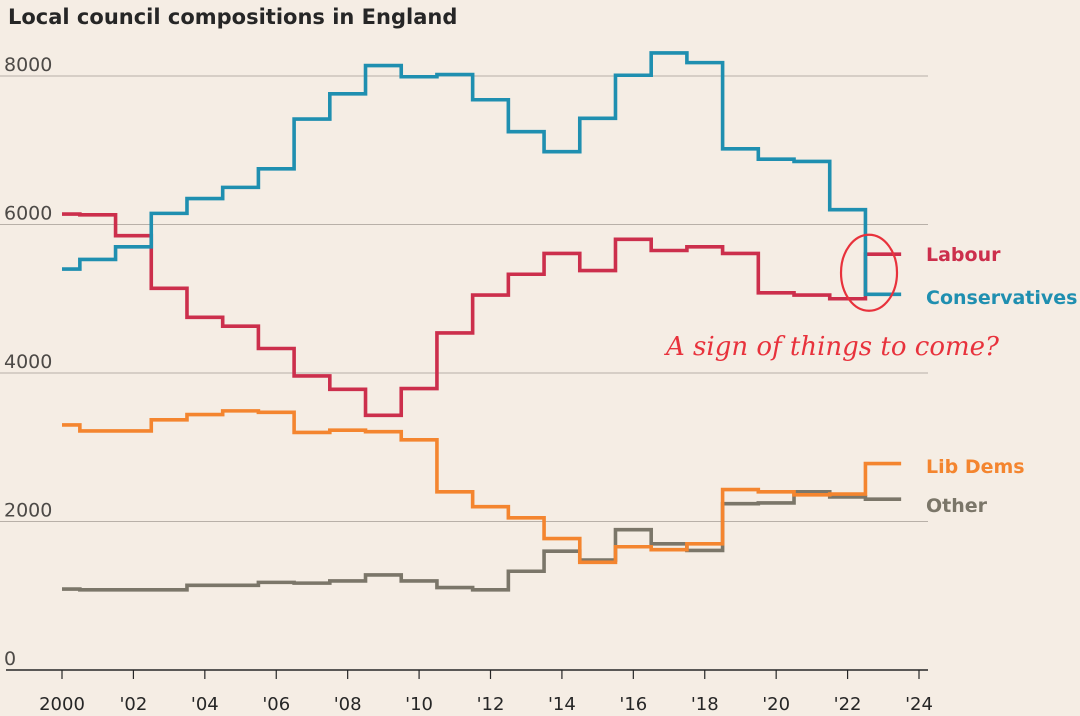  Describe the element at coordinates (957, 506) in the screenshot. I see `series-label-other: Other` at that location.